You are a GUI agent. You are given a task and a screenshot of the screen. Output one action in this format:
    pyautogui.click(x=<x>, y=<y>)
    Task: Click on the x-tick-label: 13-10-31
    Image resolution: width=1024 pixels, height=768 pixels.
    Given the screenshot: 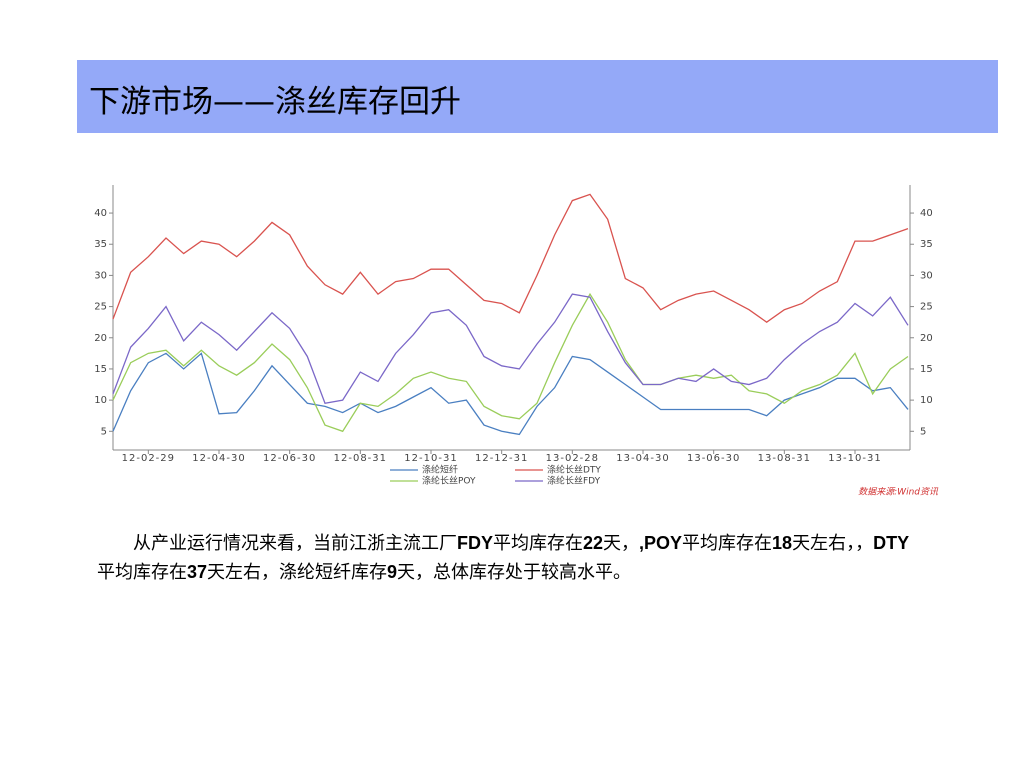 What is the action you would take?
    pyautogui.click(x=854, y=458)
    